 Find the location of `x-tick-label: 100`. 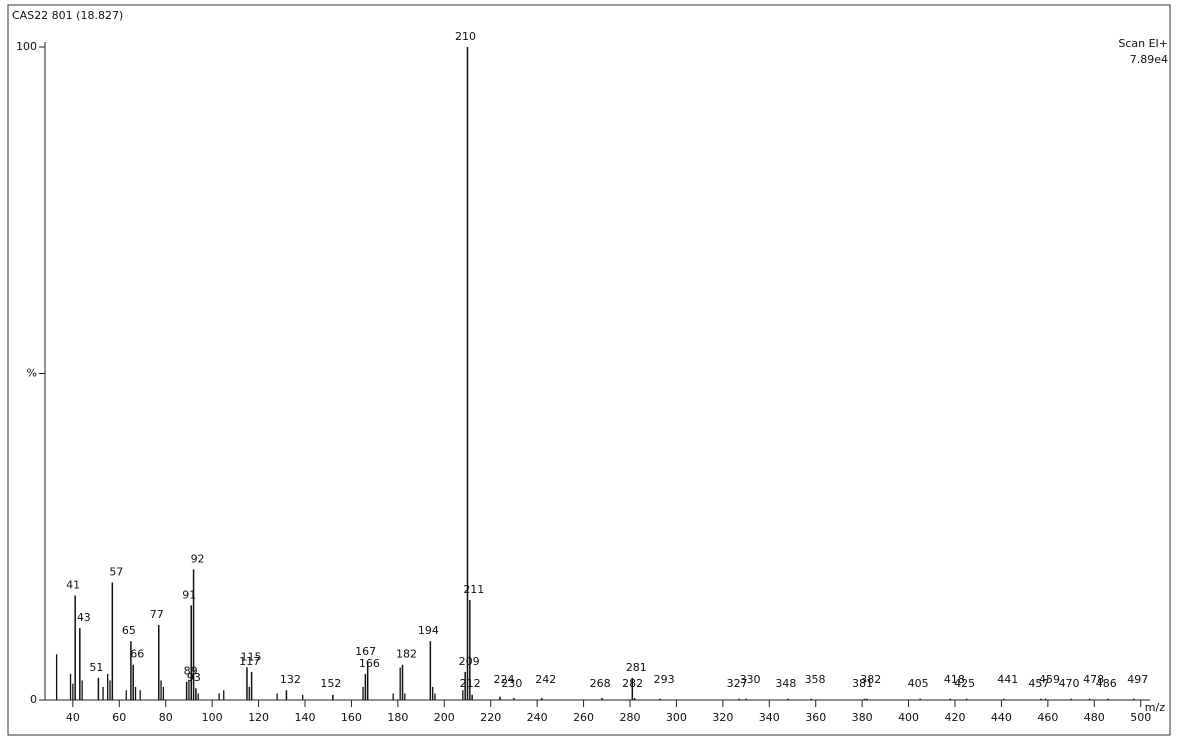

x-tick-label: 100 is located at coordinates (212, 717).